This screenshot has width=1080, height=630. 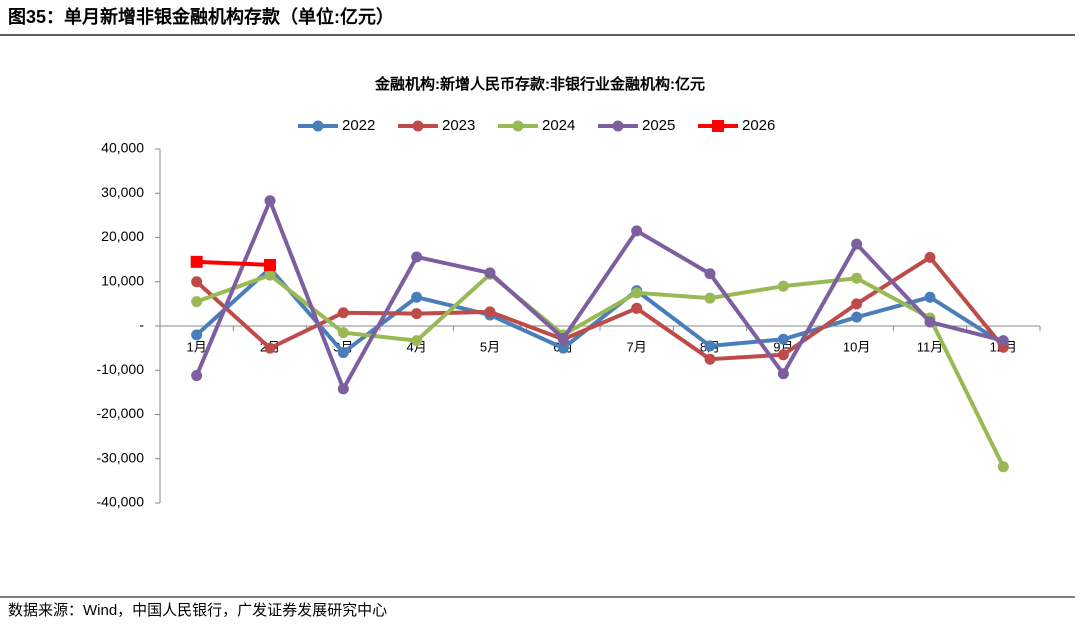 What do you see at coordinates (122, 236) in the screenshot?
I see `y-tick-label: 20,000` at bounding box center [122, 236].